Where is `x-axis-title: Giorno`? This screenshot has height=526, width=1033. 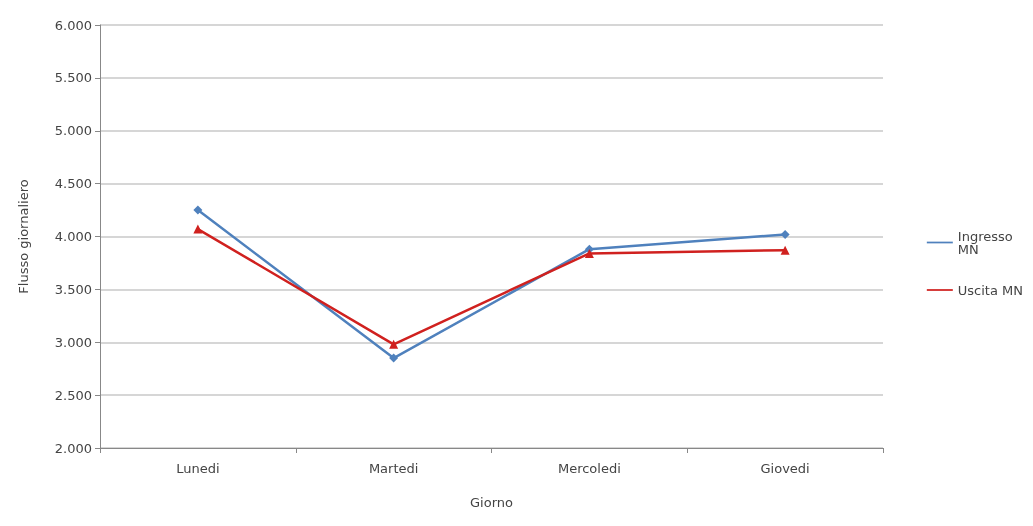
x-axis-title: Giorno is located at coordinates (492, 502).